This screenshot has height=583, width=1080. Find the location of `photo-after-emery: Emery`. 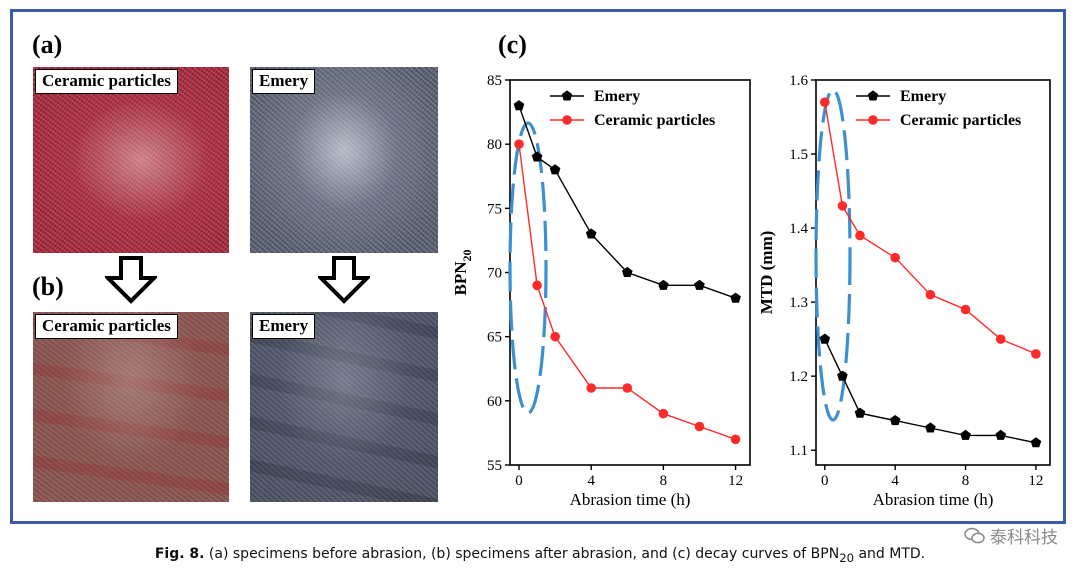

photo-after-emery: Emery is located at coordinates (344, 407).